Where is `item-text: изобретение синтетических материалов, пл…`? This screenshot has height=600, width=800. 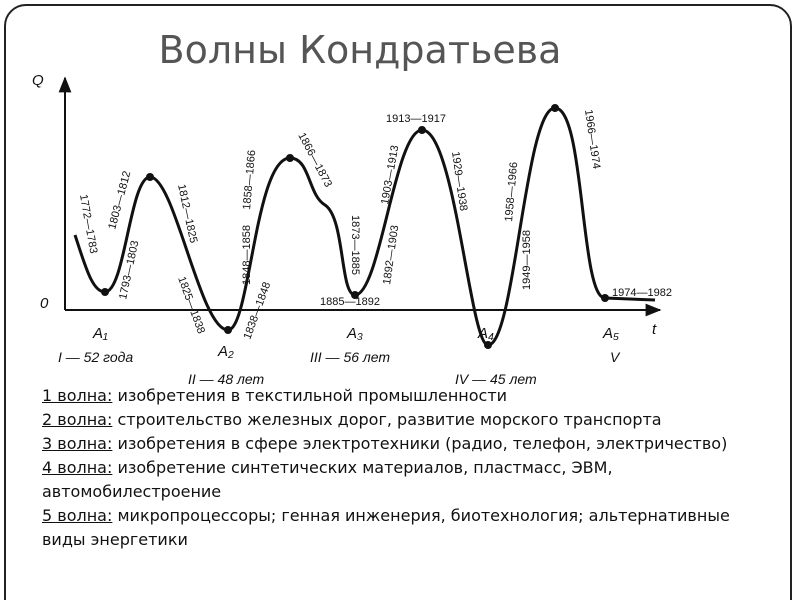 item-text: изобретение синтетических материалов, пл… is located at coordinates (327, 479).